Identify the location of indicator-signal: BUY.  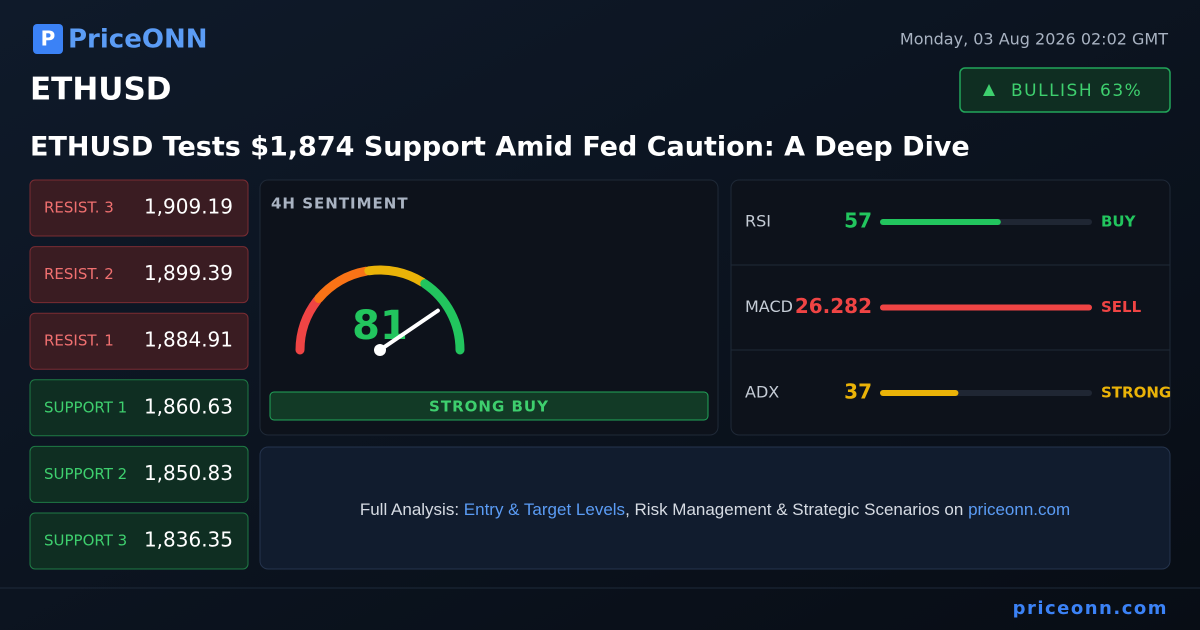
(1119, 222).